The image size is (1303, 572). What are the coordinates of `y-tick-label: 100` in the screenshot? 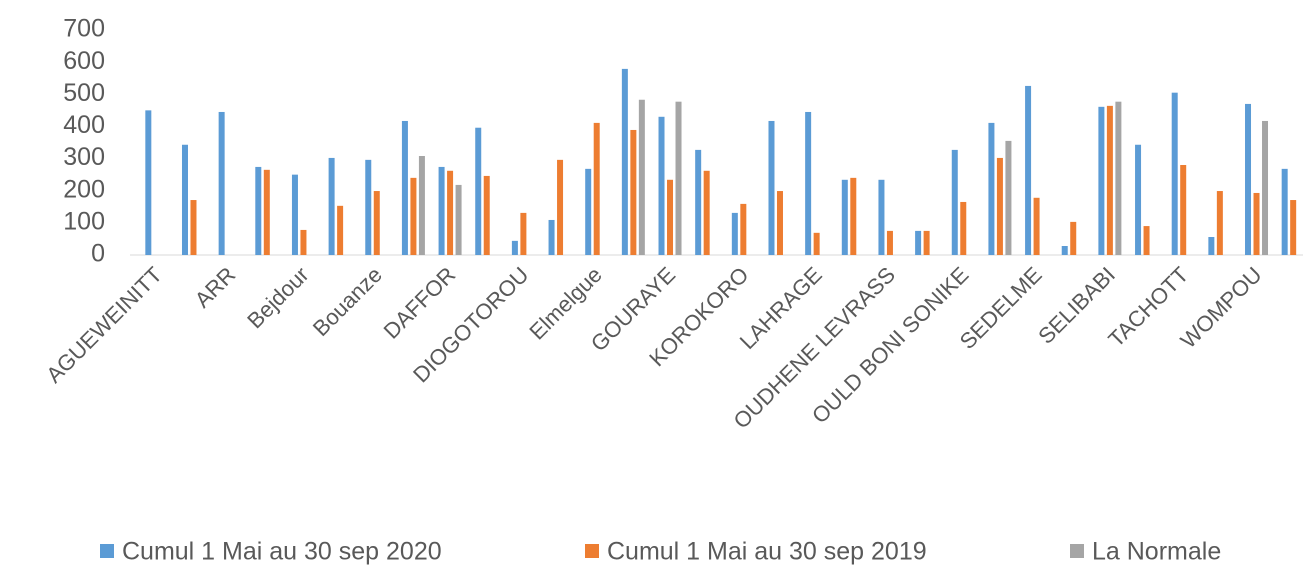 It's located at (84, 221).